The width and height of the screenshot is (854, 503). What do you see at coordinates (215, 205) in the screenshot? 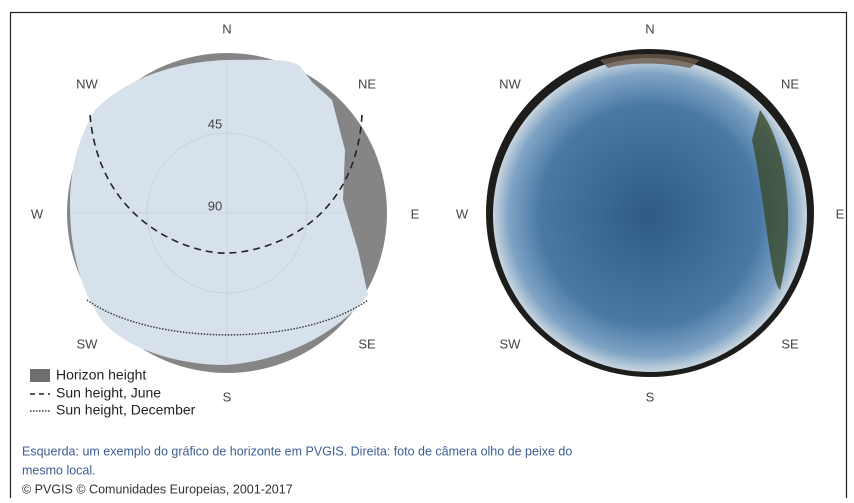
I see `radial-label: 90` at bounding box center [215, 205].